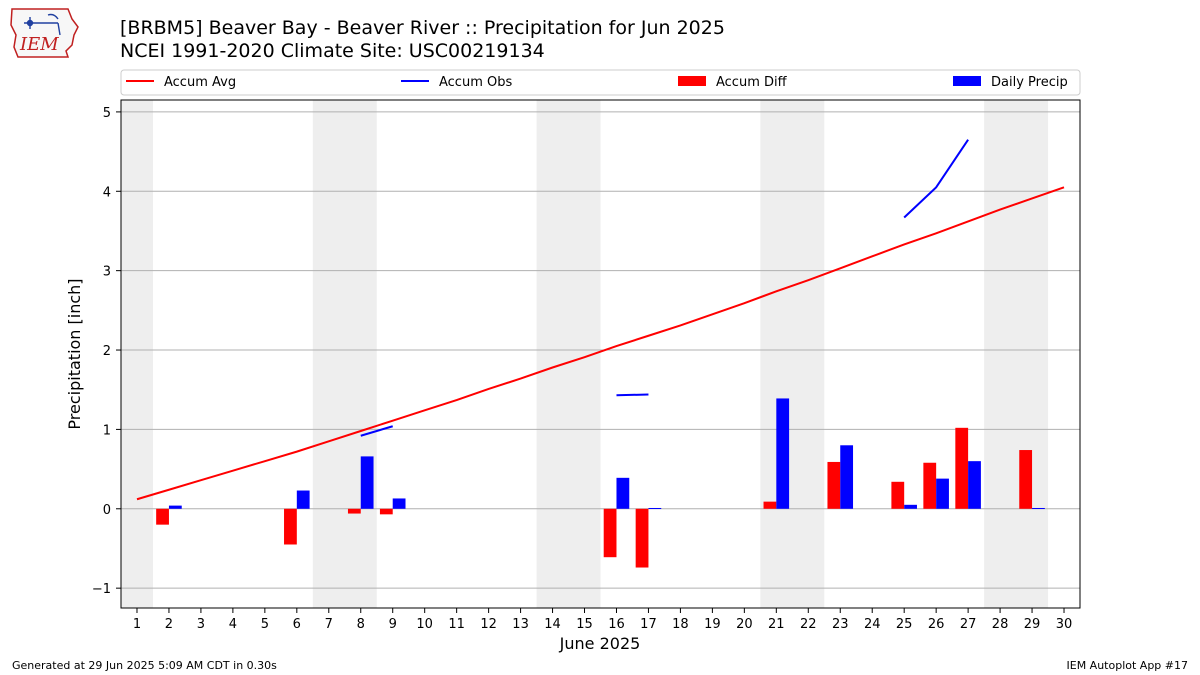 The width and height of the screenshot is (1200, 675). I want to click on x-axis-label: June 2025, so click(600, 643).